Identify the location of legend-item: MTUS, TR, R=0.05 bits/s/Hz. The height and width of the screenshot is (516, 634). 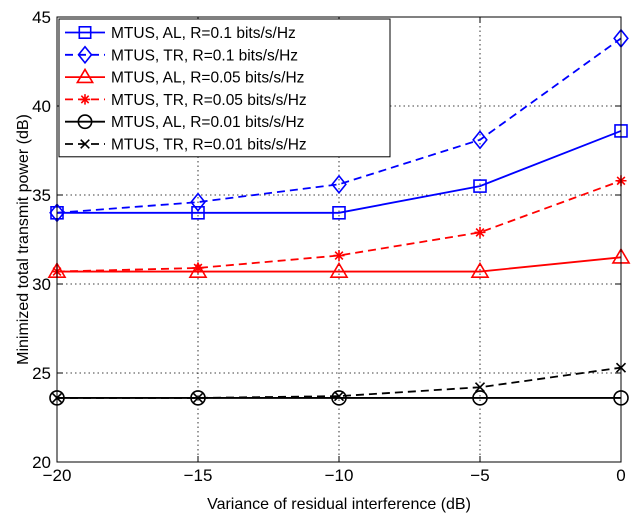
(186, 100).